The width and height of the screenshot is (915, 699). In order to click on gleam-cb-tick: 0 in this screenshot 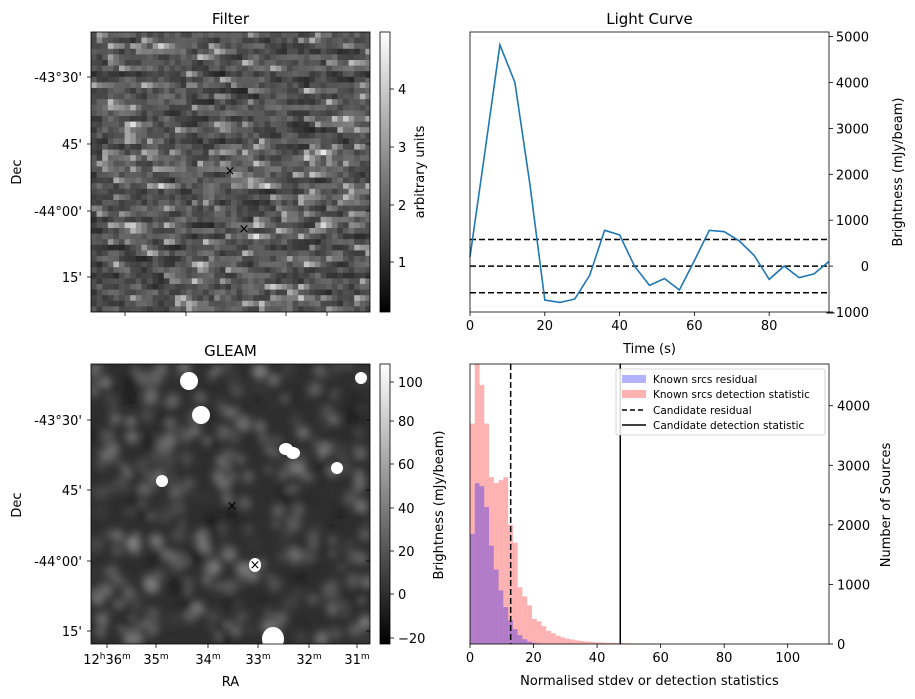, I will do `click(402, 595)`.